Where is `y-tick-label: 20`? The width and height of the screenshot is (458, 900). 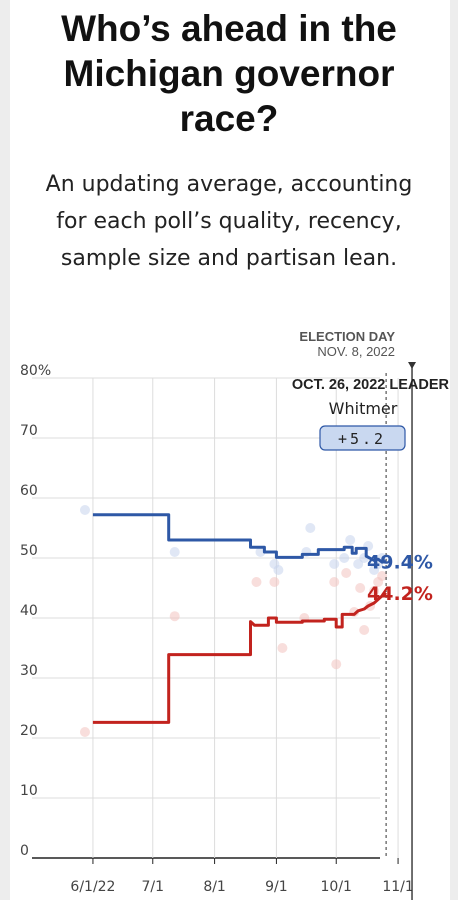 y-tick-label: 20 is located at coordinates (29, 731).